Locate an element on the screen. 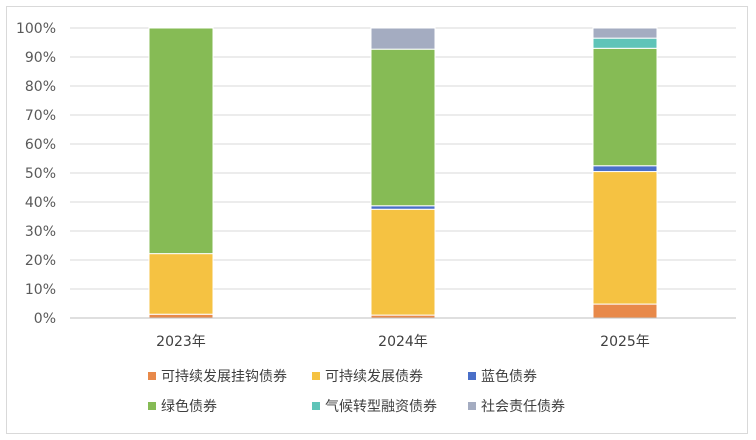 The image size is (756, 440). legend-item: 可持续发展债券 is located at coordinates (367, 376).